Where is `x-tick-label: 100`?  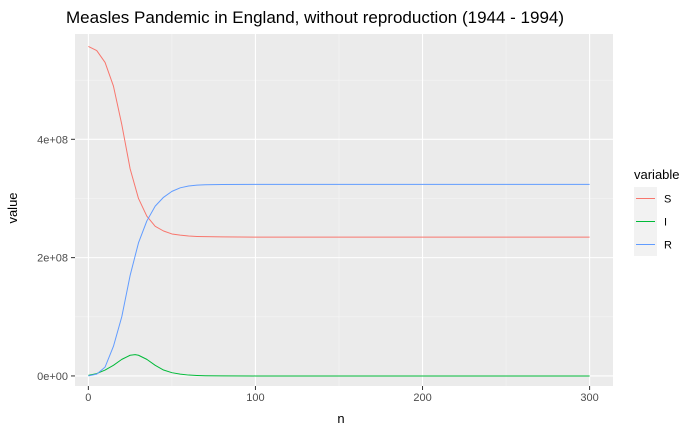
x-tick-label: 100 is located at coordinates (255, 398).